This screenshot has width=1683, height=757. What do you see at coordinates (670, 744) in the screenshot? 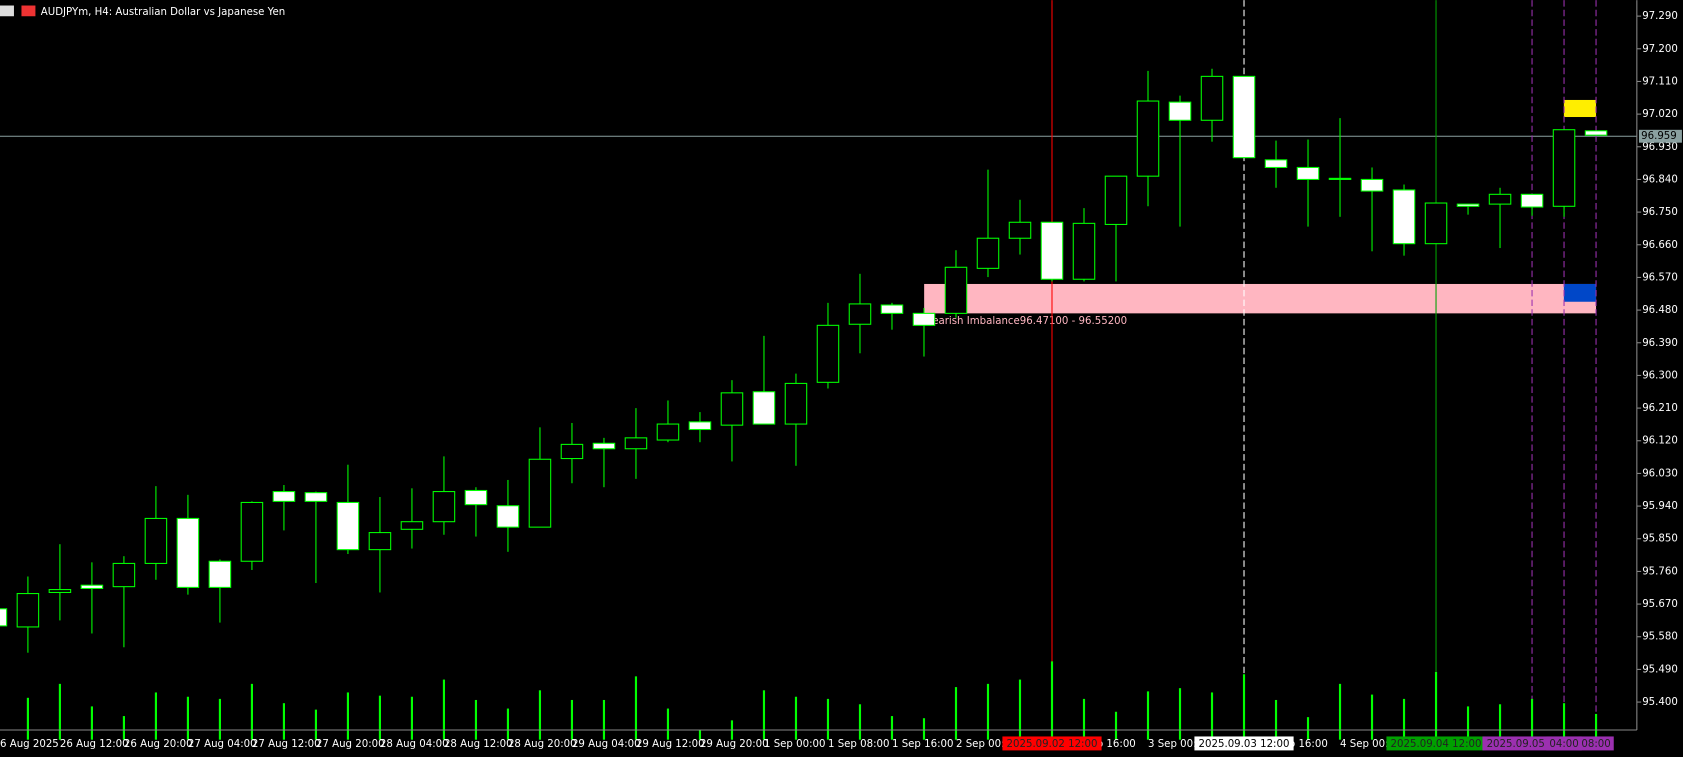
I see `x-tick-label: 29 Aug 12:00` at bounding box center [670, 744].